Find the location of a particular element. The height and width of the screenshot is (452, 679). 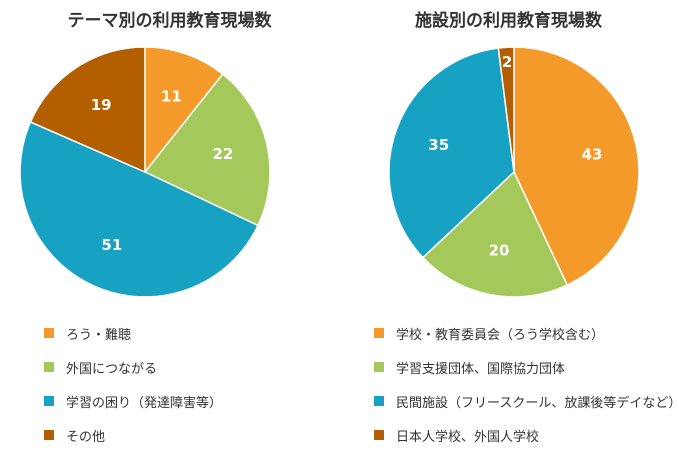

slice-value-label: 20 is located at coordinates (499, 251).